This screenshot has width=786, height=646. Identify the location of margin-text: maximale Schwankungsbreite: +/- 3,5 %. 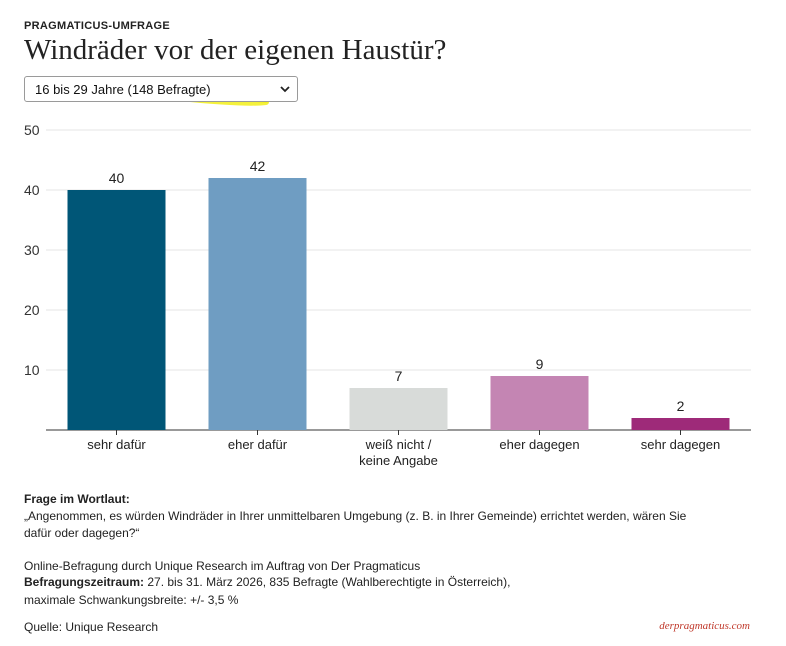
(131, 600).